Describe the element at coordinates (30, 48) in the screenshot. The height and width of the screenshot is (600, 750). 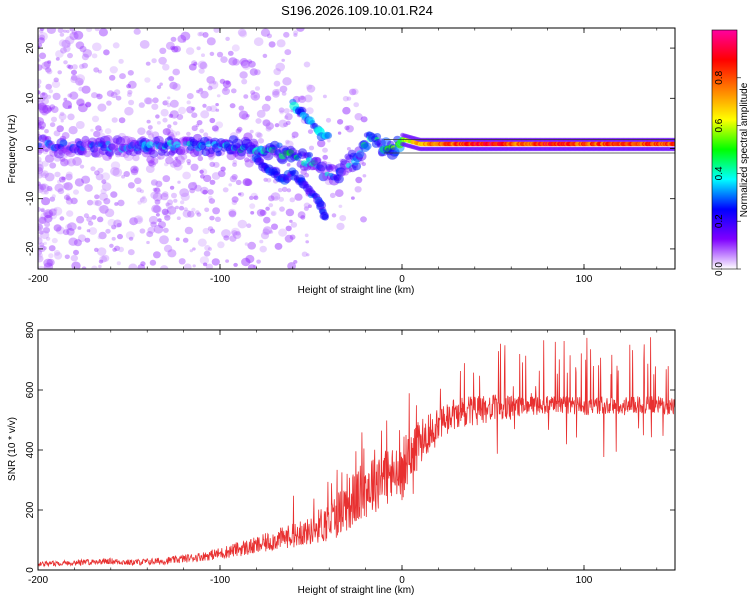
I see `spectrogram-ytick-label: 20` at that location.